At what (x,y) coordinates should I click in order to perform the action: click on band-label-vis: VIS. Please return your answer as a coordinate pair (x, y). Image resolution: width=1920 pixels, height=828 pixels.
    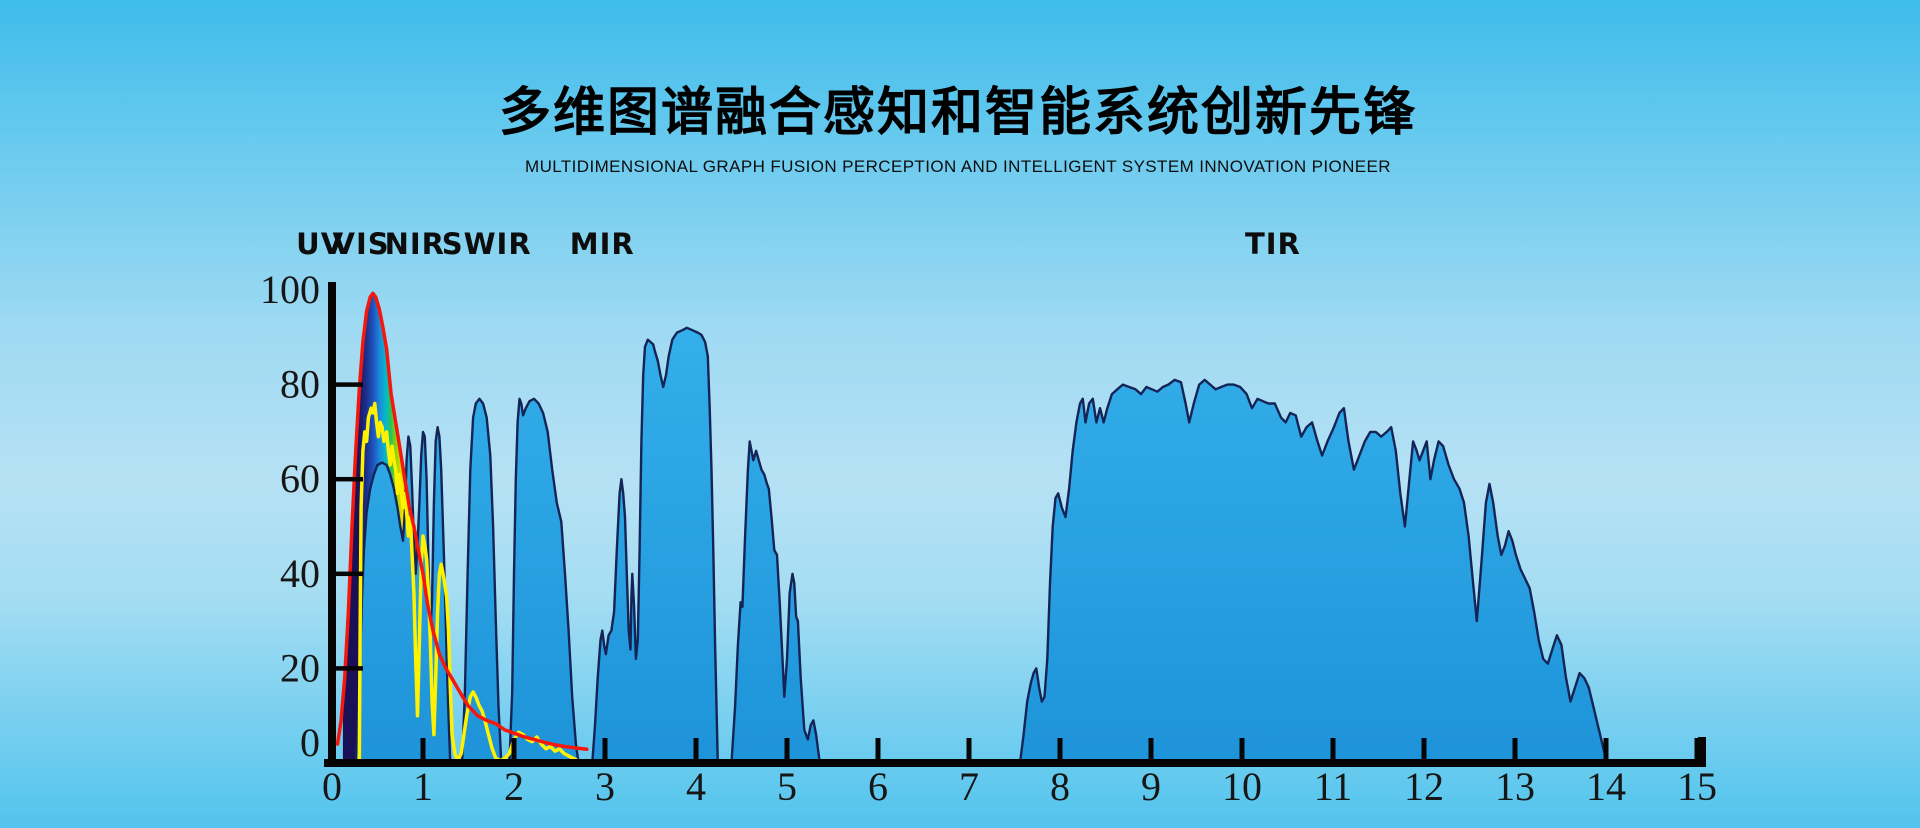
    Looking at the image, I should click on (361, 244).